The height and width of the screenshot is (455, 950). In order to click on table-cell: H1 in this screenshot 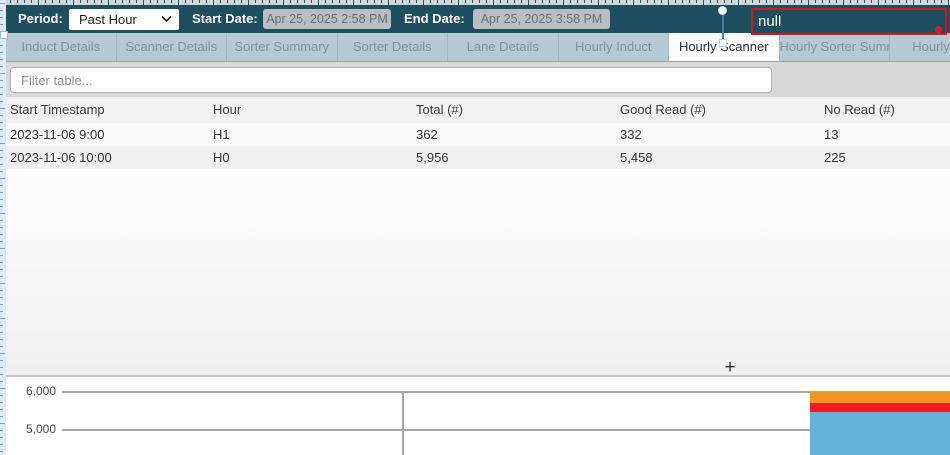, I will do `click(221, 134)`.